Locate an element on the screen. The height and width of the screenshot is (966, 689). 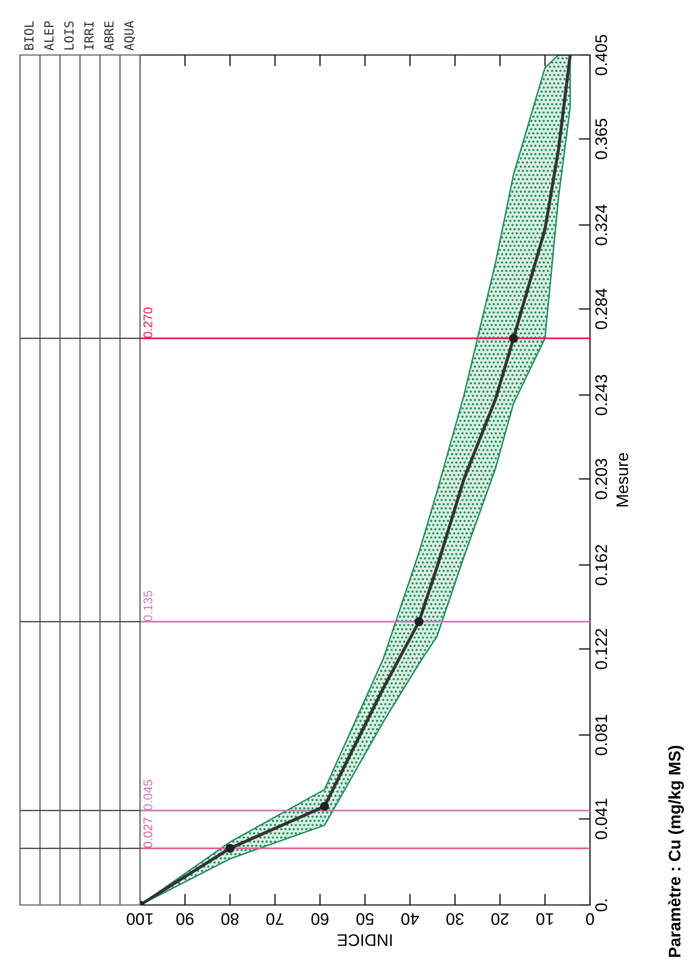
text: BIOL is located at coordinates (29, 35).